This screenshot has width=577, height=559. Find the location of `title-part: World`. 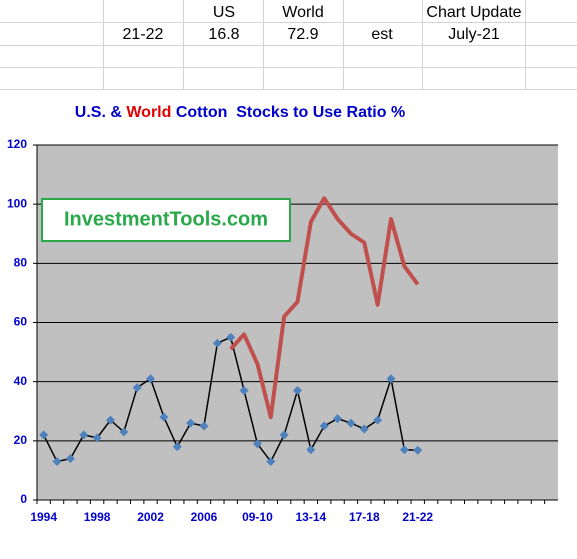

title-part: World is located at coordinates (148, 112).